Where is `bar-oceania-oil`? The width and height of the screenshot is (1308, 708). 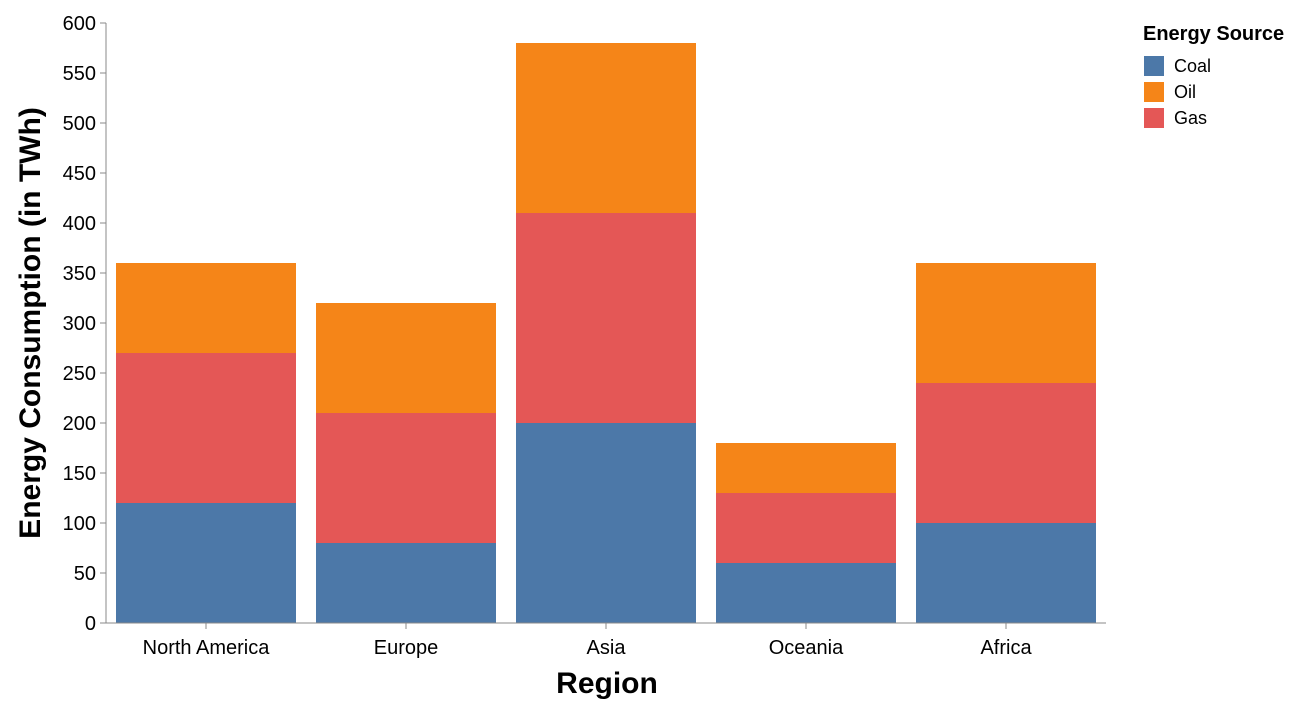
bar-oceania-oil is located at coordinates (806, 468).